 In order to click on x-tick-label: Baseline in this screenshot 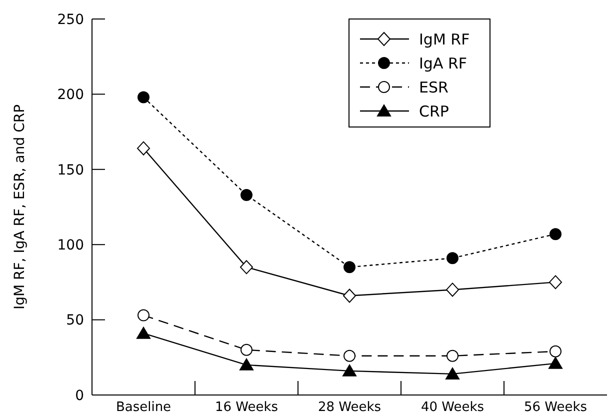, I will do `click(144, 407)`.